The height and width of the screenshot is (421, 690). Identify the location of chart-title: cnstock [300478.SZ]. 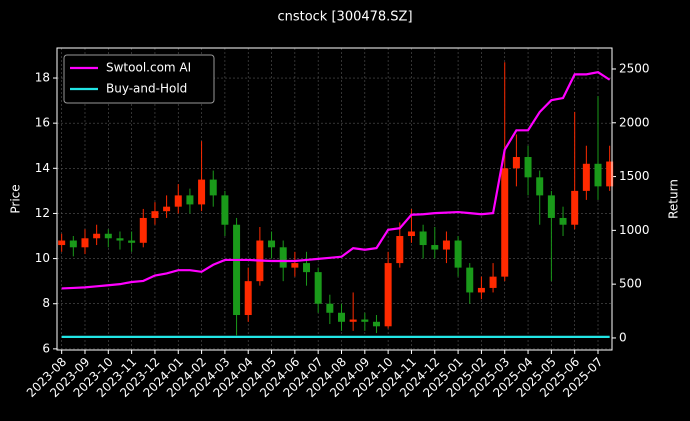
(344, 17).